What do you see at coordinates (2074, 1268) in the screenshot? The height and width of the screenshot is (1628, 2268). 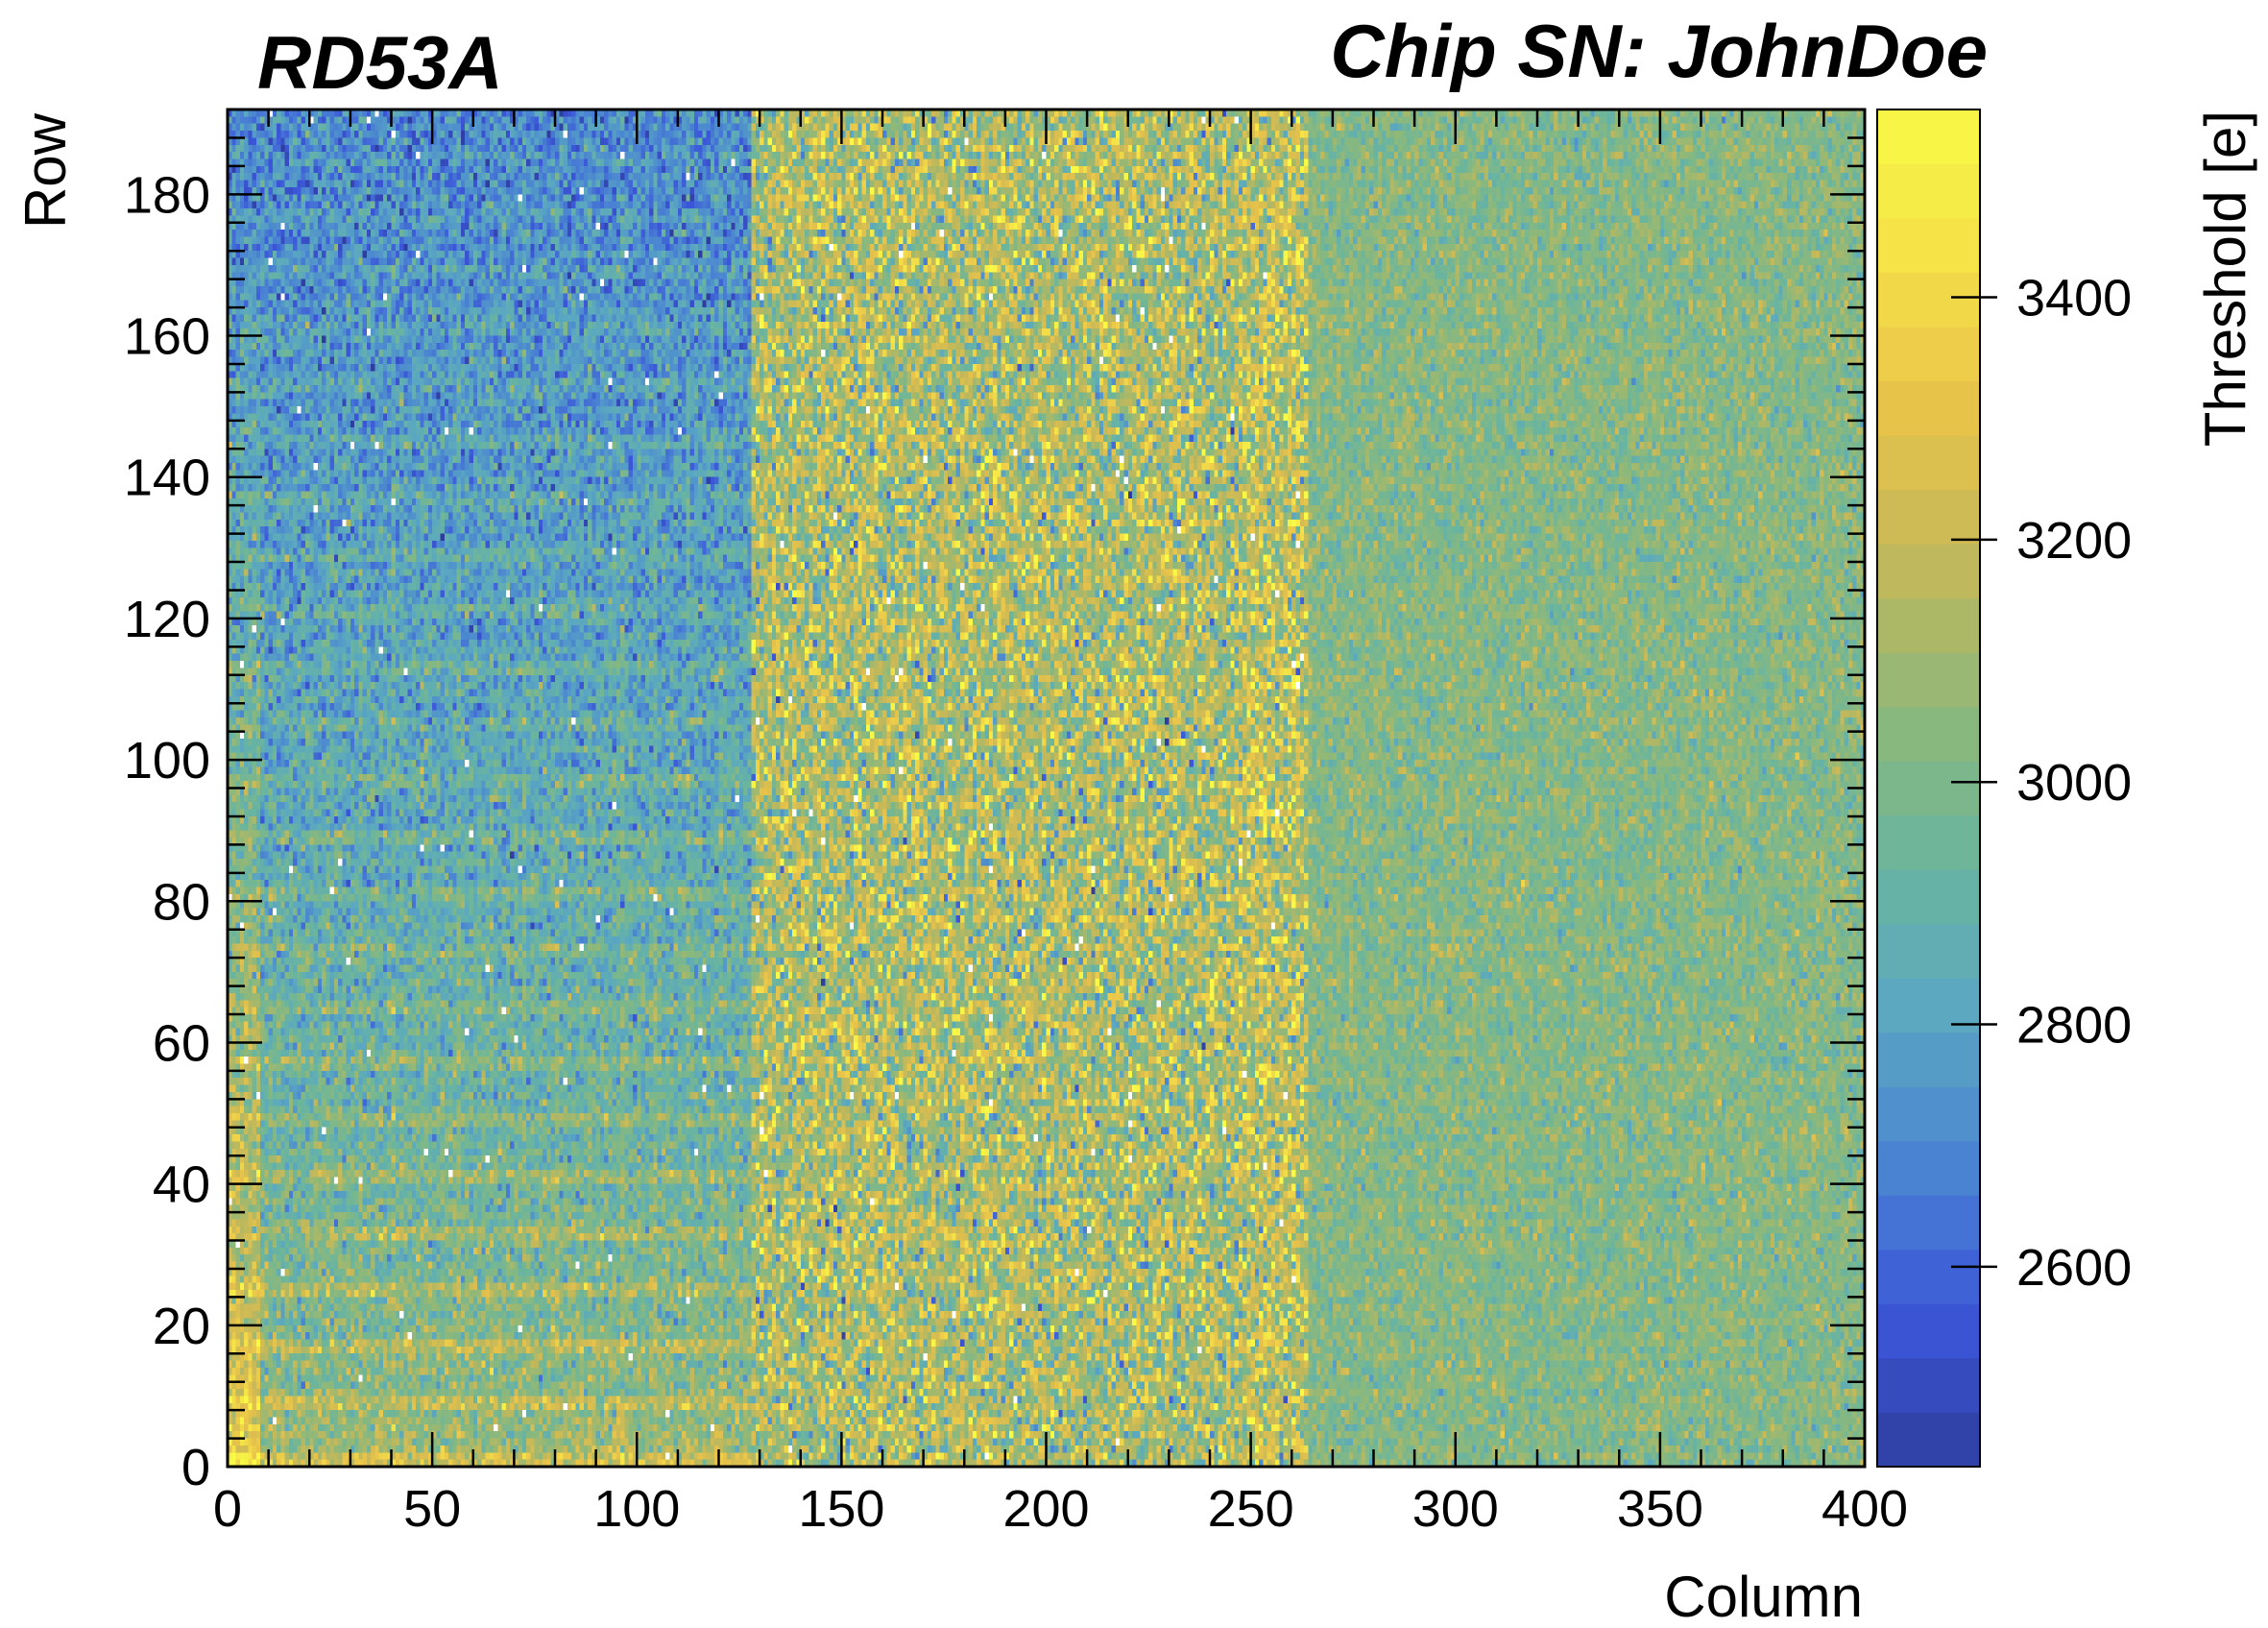 I see `color-scale-tick-label: 2600` at bounding box center [2074, 1268].